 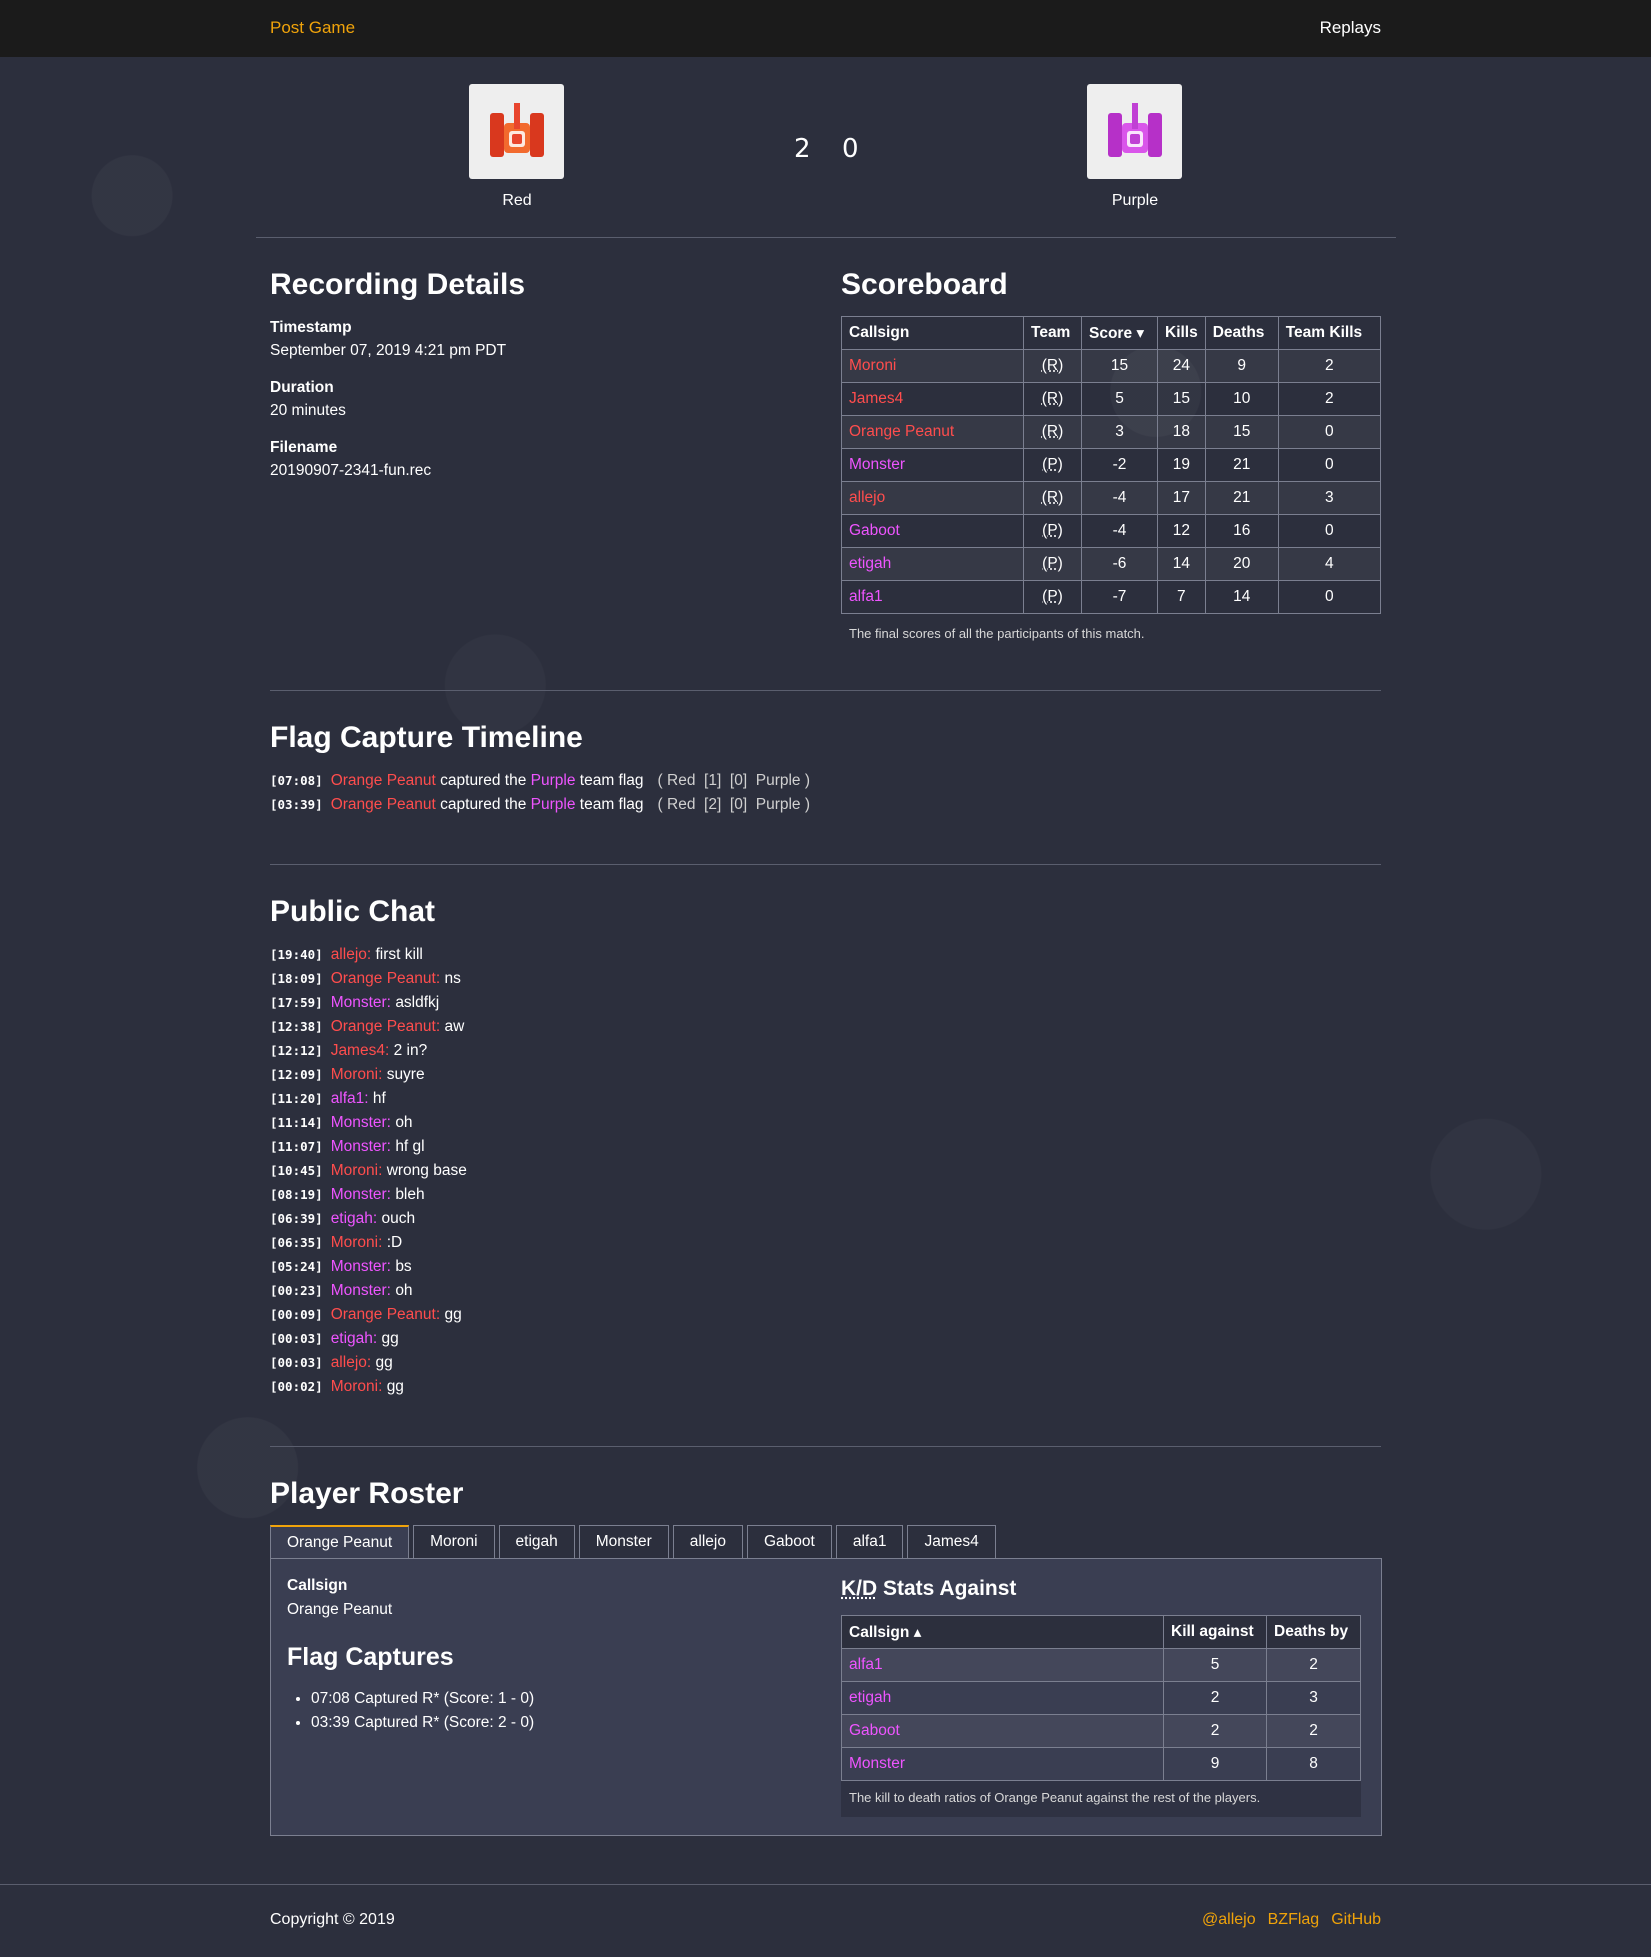 I want to click on deaths-value: 15, so click(x=1241, y=432).